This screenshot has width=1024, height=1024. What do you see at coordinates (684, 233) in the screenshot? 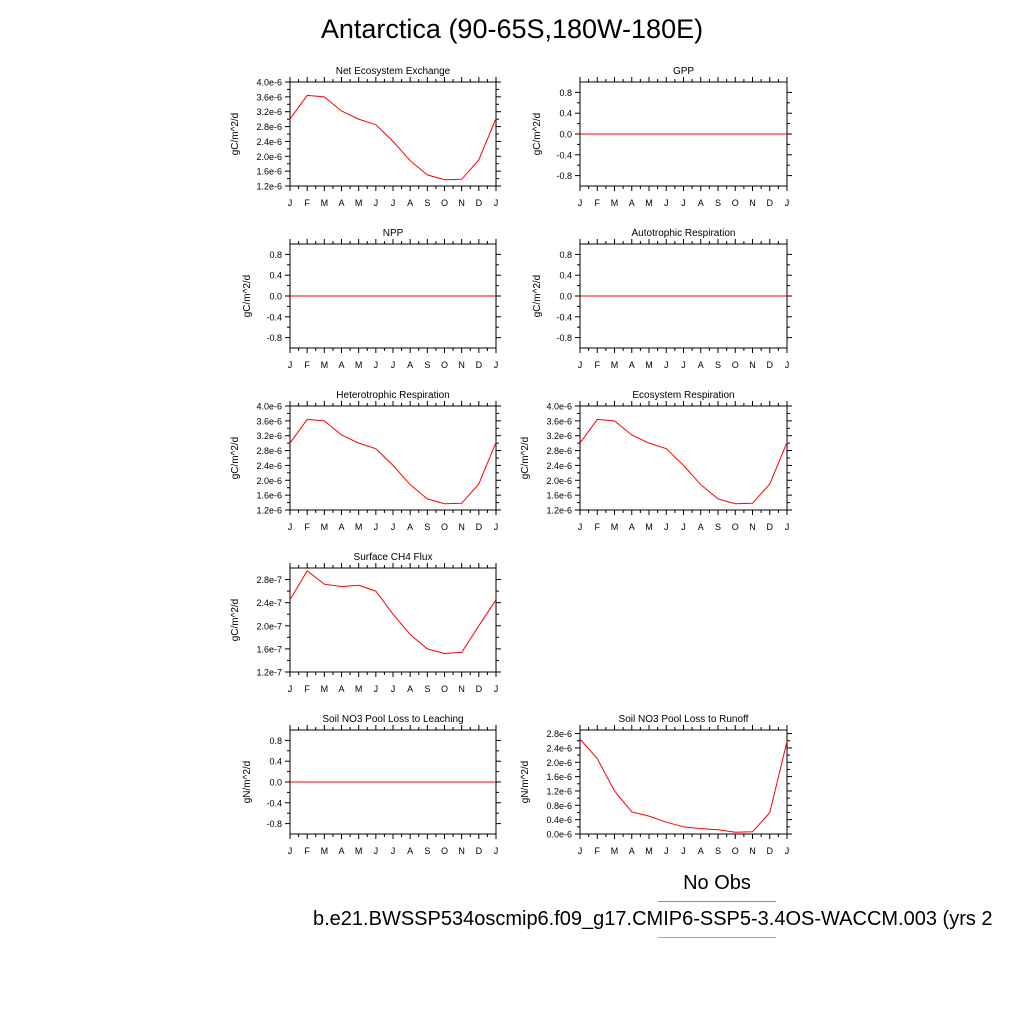
I see `chart-title: Autotrophic Respiration` at bounding box center [684, 233].